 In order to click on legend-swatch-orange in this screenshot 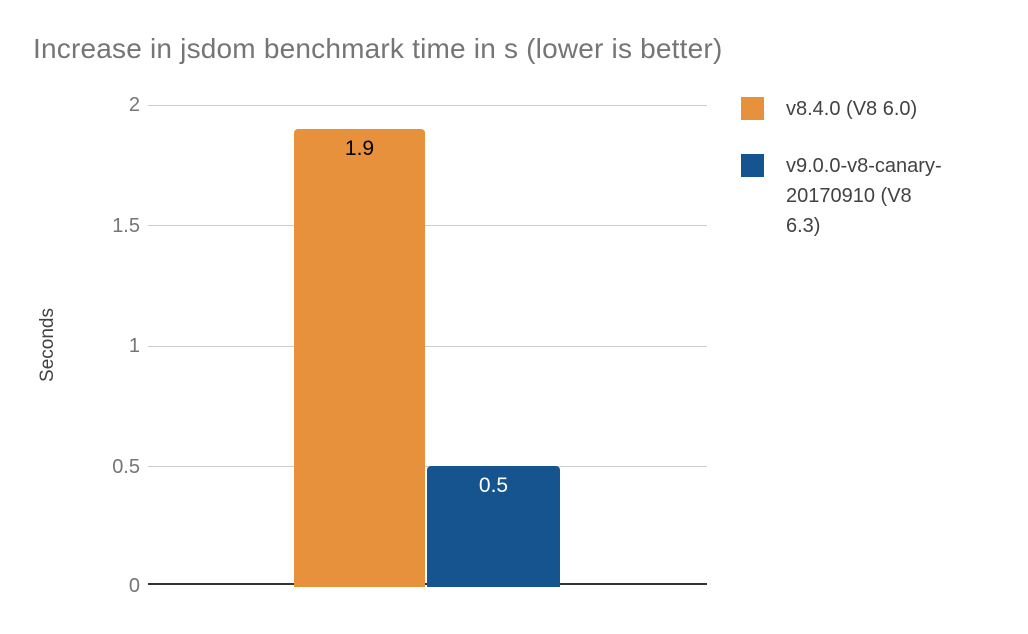, I will do `click(752, 108)`.